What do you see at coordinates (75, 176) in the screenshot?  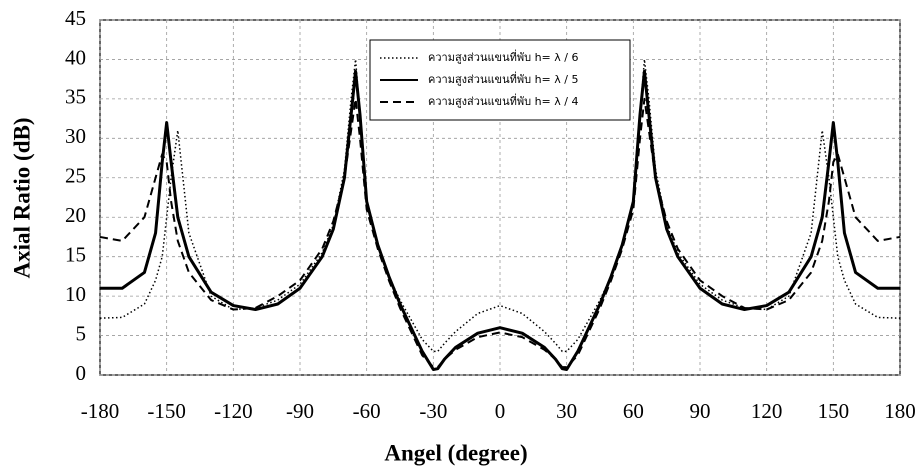 I see `y-tick-label: 25` at bounding box center [75, 176].